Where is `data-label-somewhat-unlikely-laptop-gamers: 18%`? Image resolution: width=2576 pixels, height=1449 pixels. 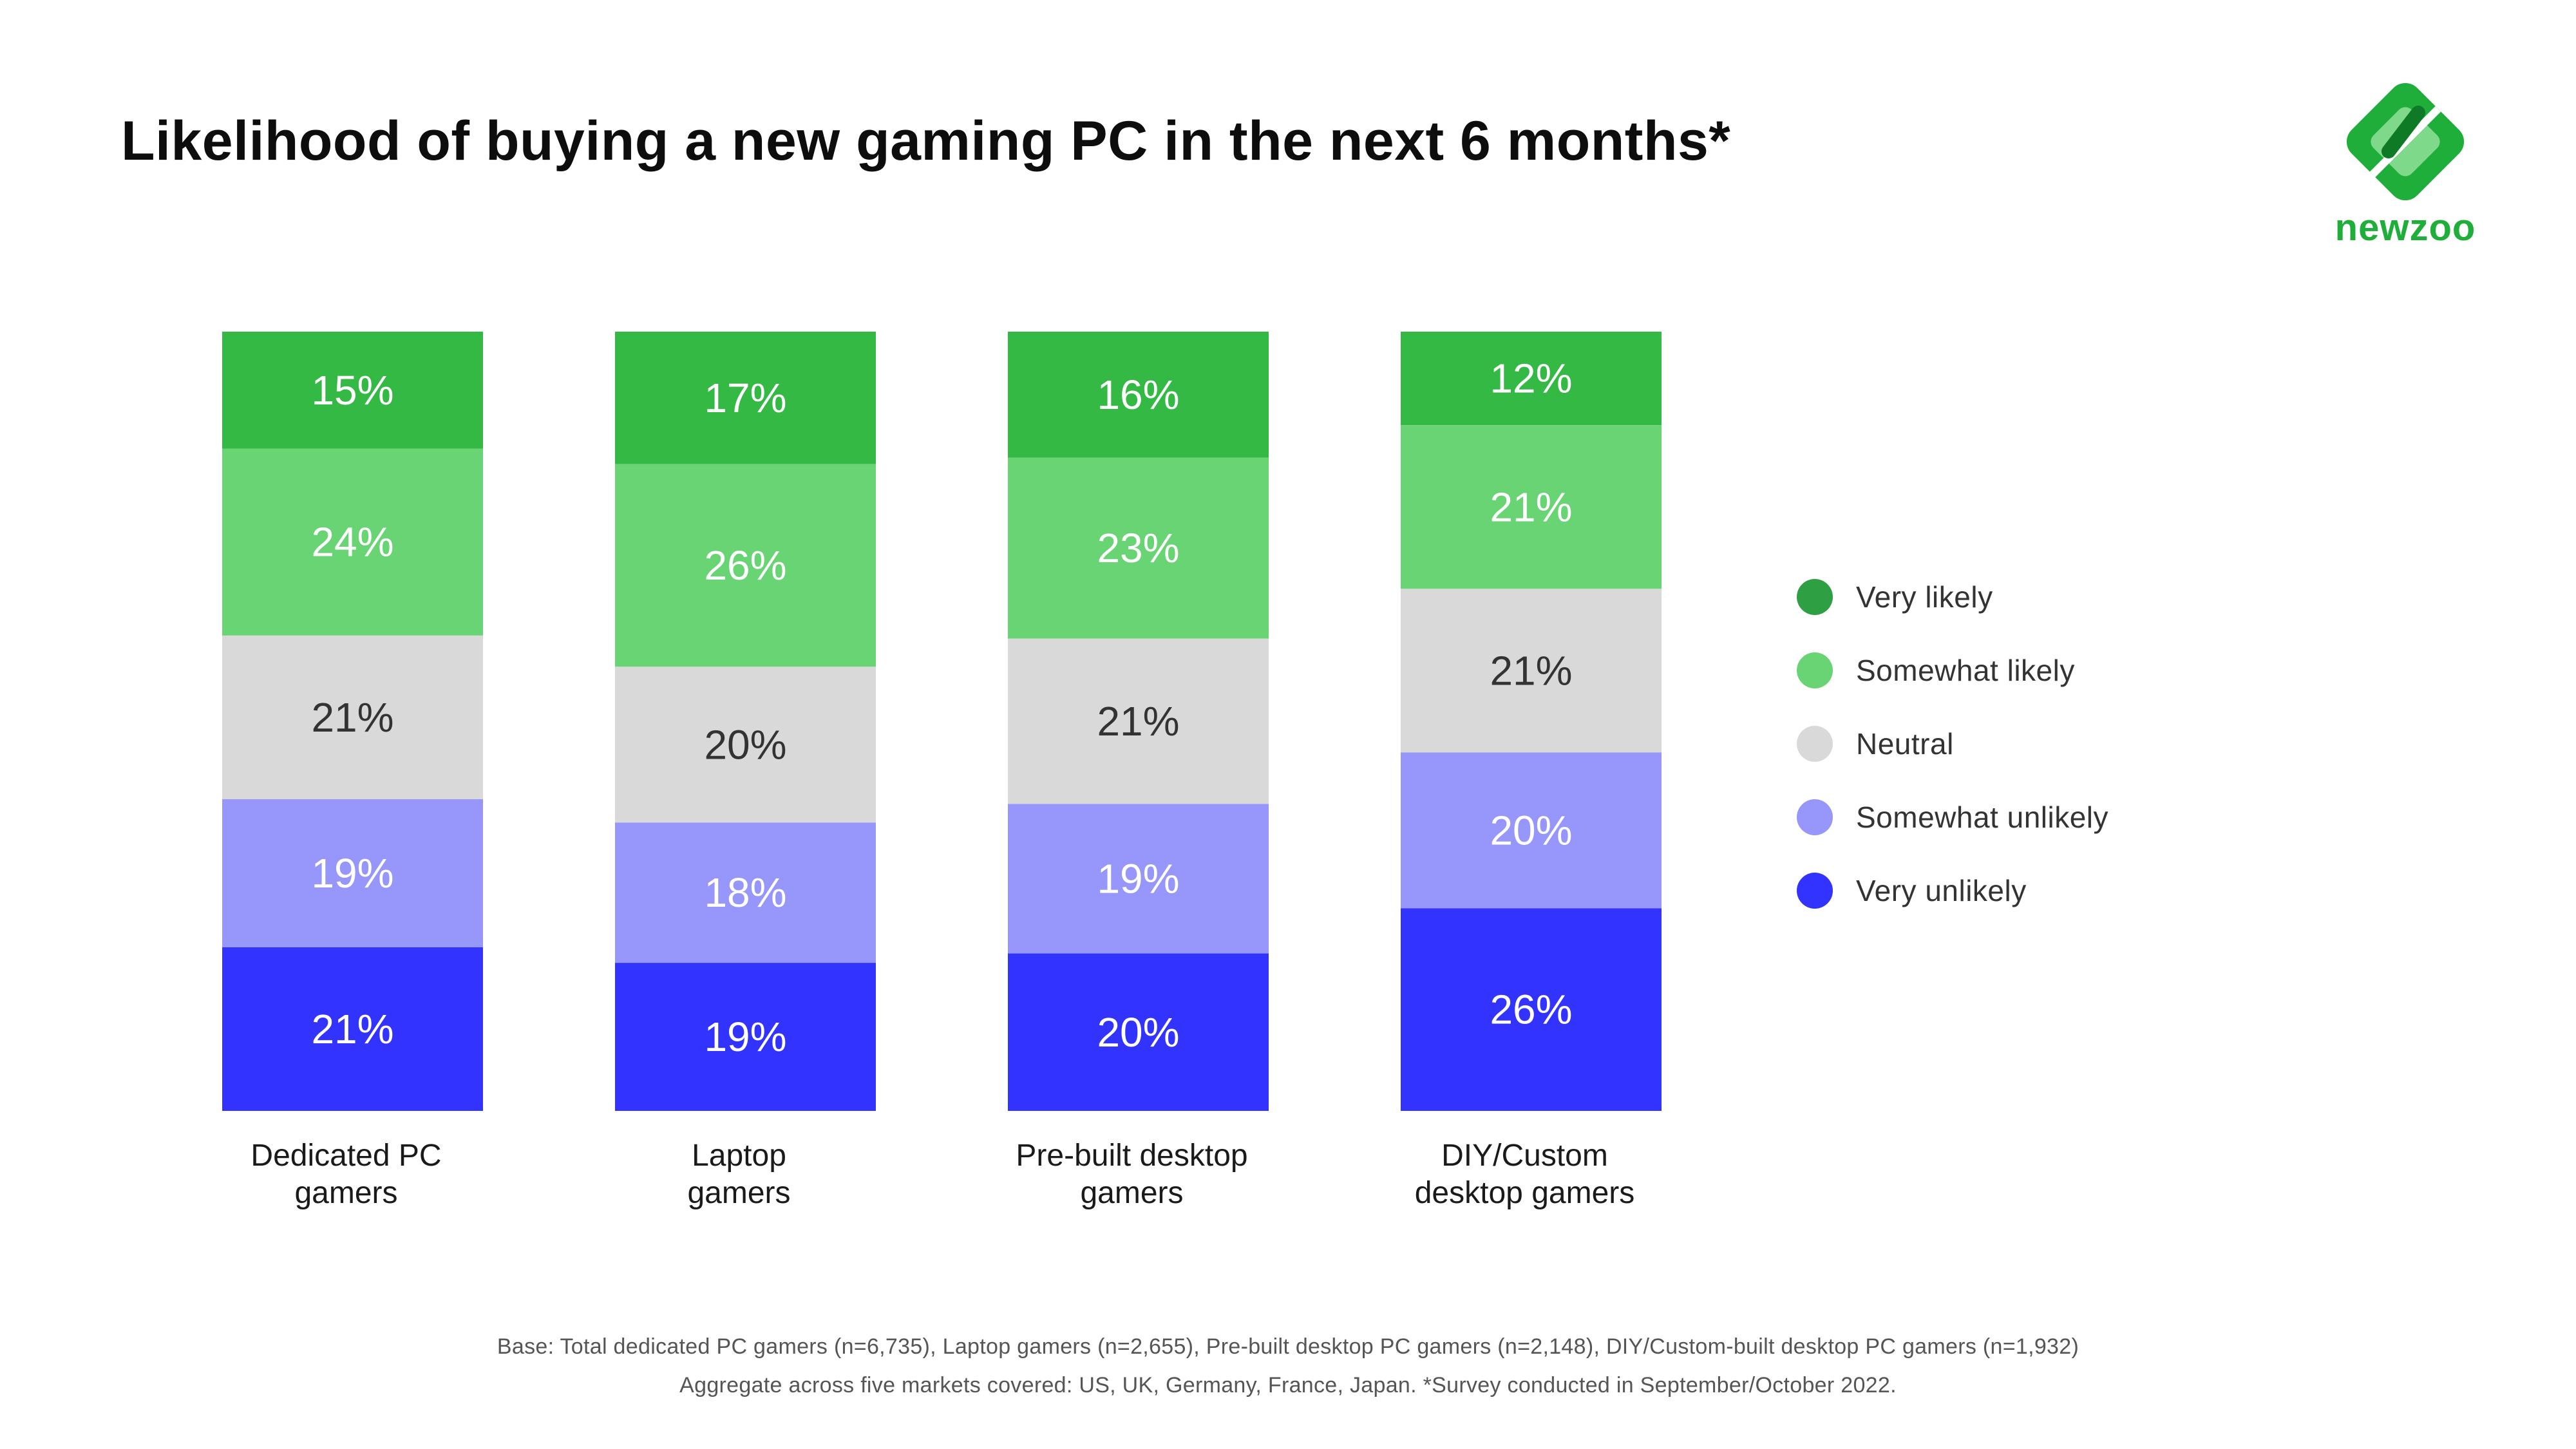 data-label-somewhat-unlikely-laptop-gamers: 18% is located at coordinates (745, 892).